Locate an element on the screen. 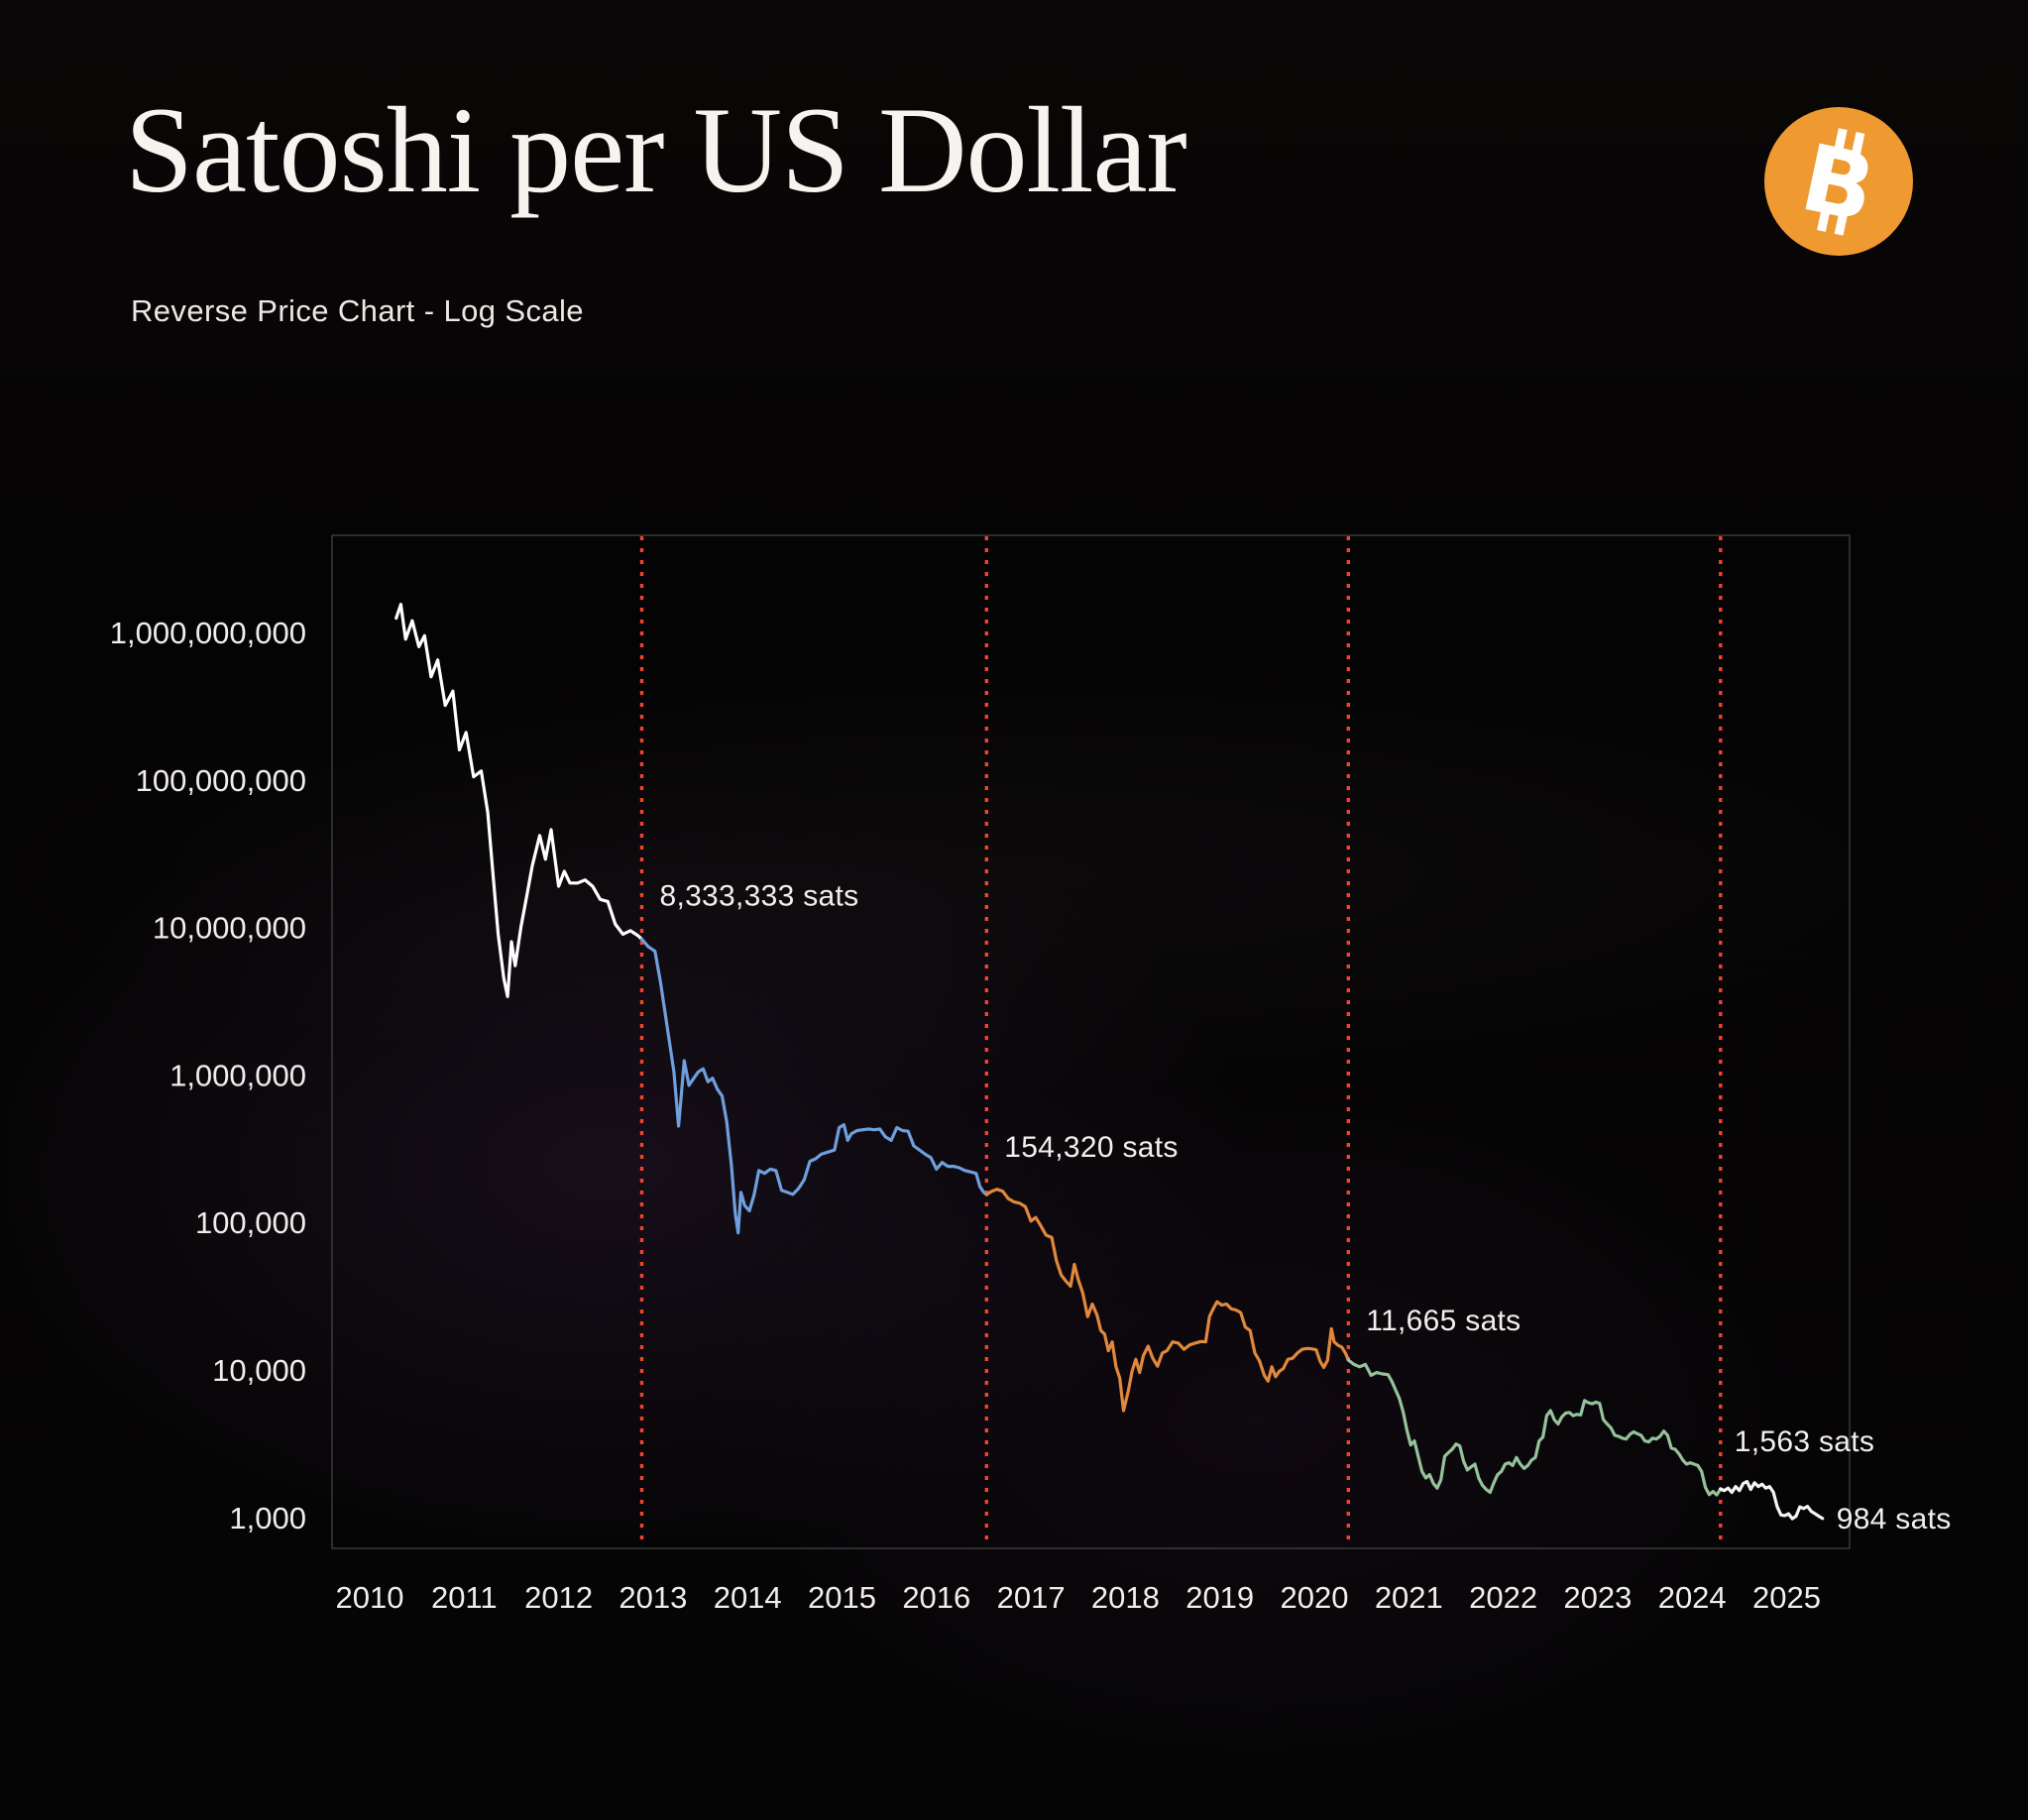 The width and height of the screenshot is (2028, 1820). x-tick-label: 2013 is located at coordinates (653, 1597).